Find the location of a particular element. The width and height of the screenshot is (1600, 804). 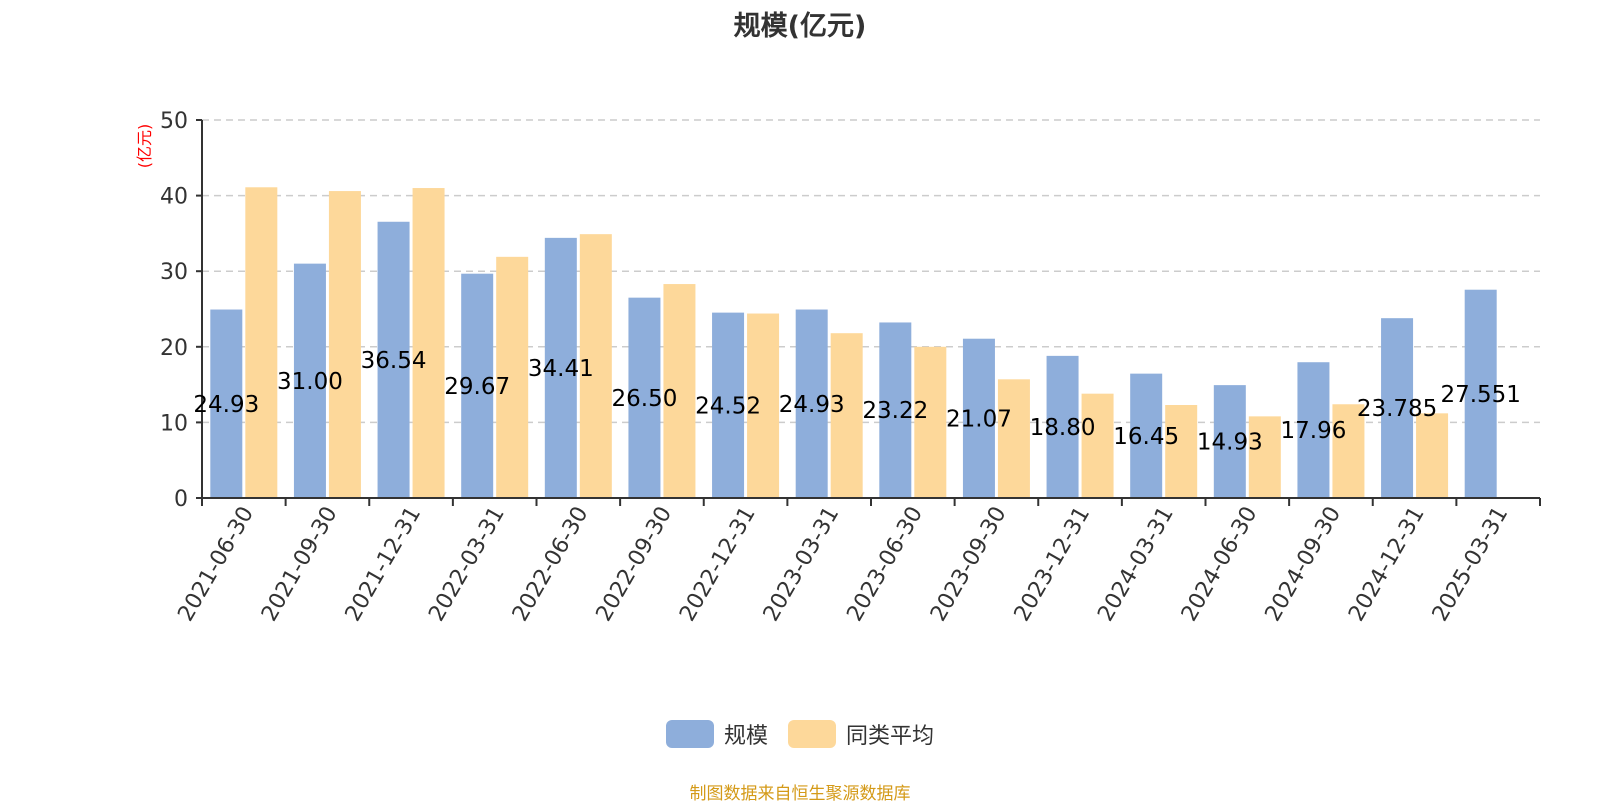

x-tick-label: 2023-09-30 is located at coordinates (969, 564).